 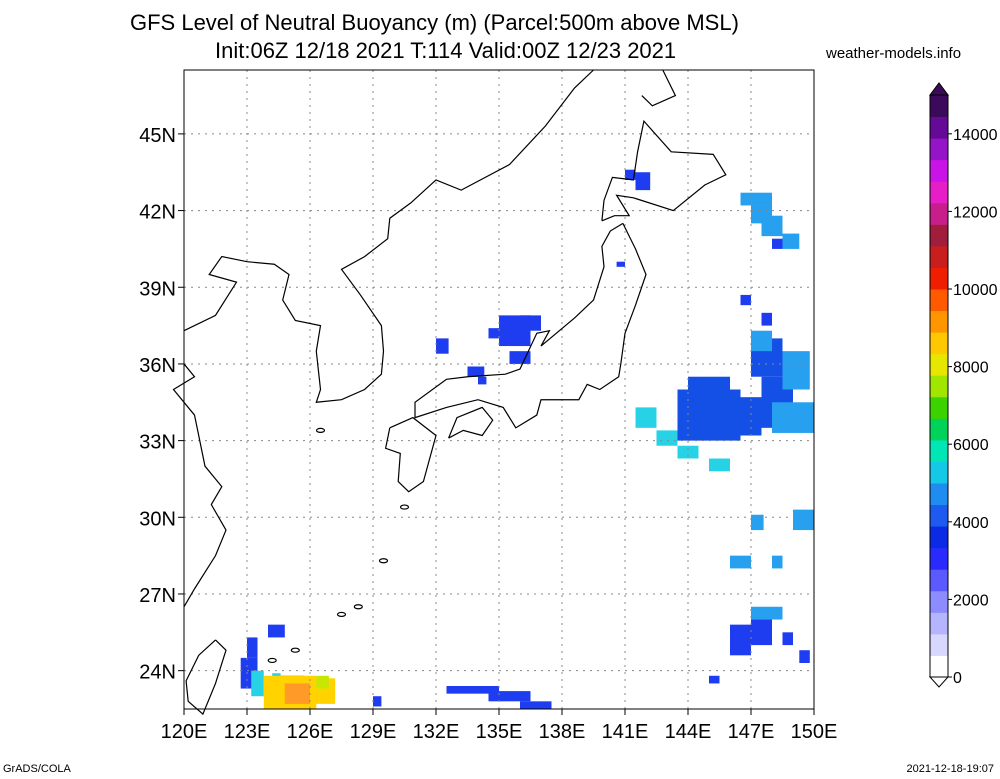 What do you see at coordinates (157, 443) in the screenshot?
I see `lat-tick-label: 33N` at bounding box center [157, 443].